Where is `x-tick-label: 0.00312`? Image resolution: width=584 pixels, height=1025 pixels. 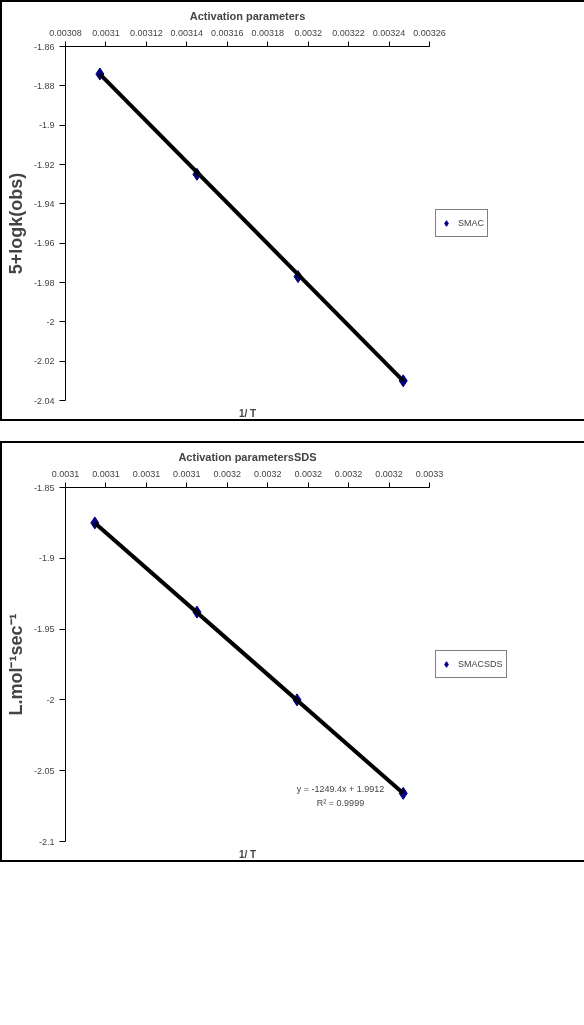
x-tick-label: 0.00312 is located at coordinates (146, 32).